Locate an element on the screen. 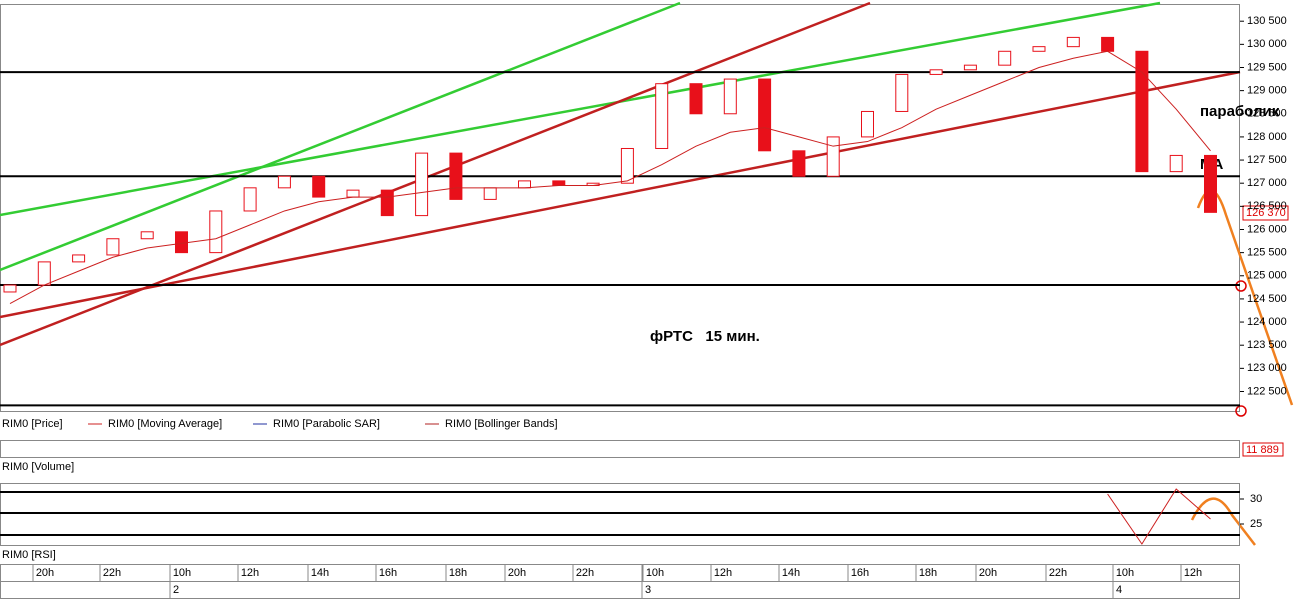 The image size is (1295, 602). volume-box is located at coordinates (1263, 449).